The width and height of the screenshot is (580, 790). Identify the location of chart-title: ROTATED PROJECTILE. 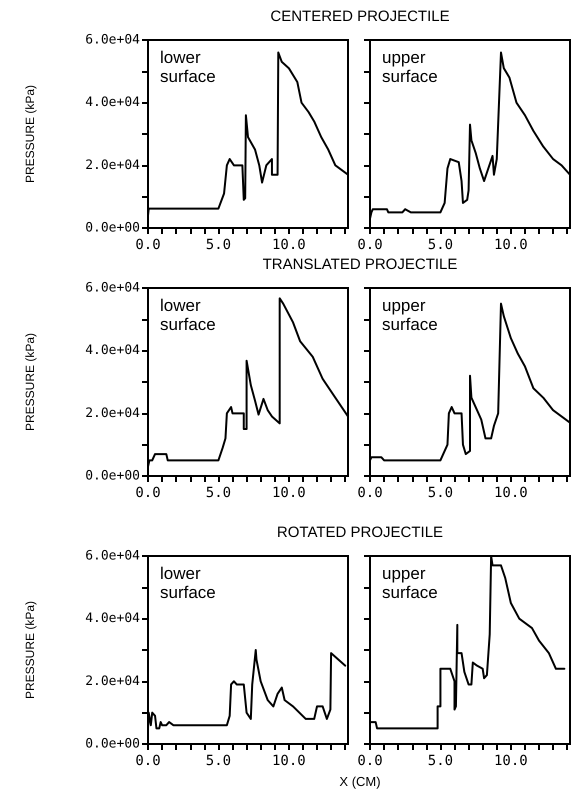
(360, 532).